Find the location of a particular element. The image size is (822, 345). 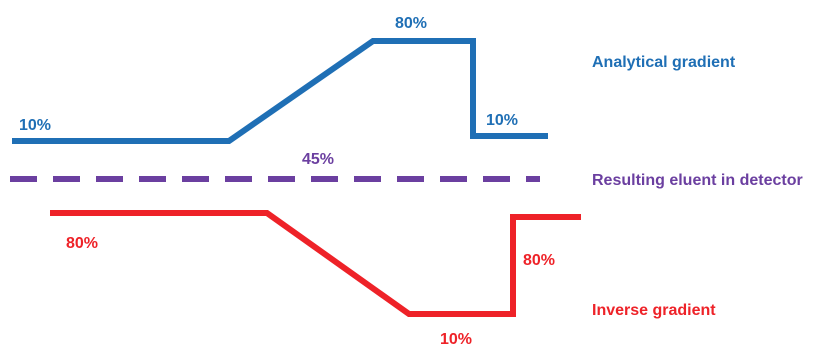

analytical-end-value: 10% is located at coordinates (502, 120).